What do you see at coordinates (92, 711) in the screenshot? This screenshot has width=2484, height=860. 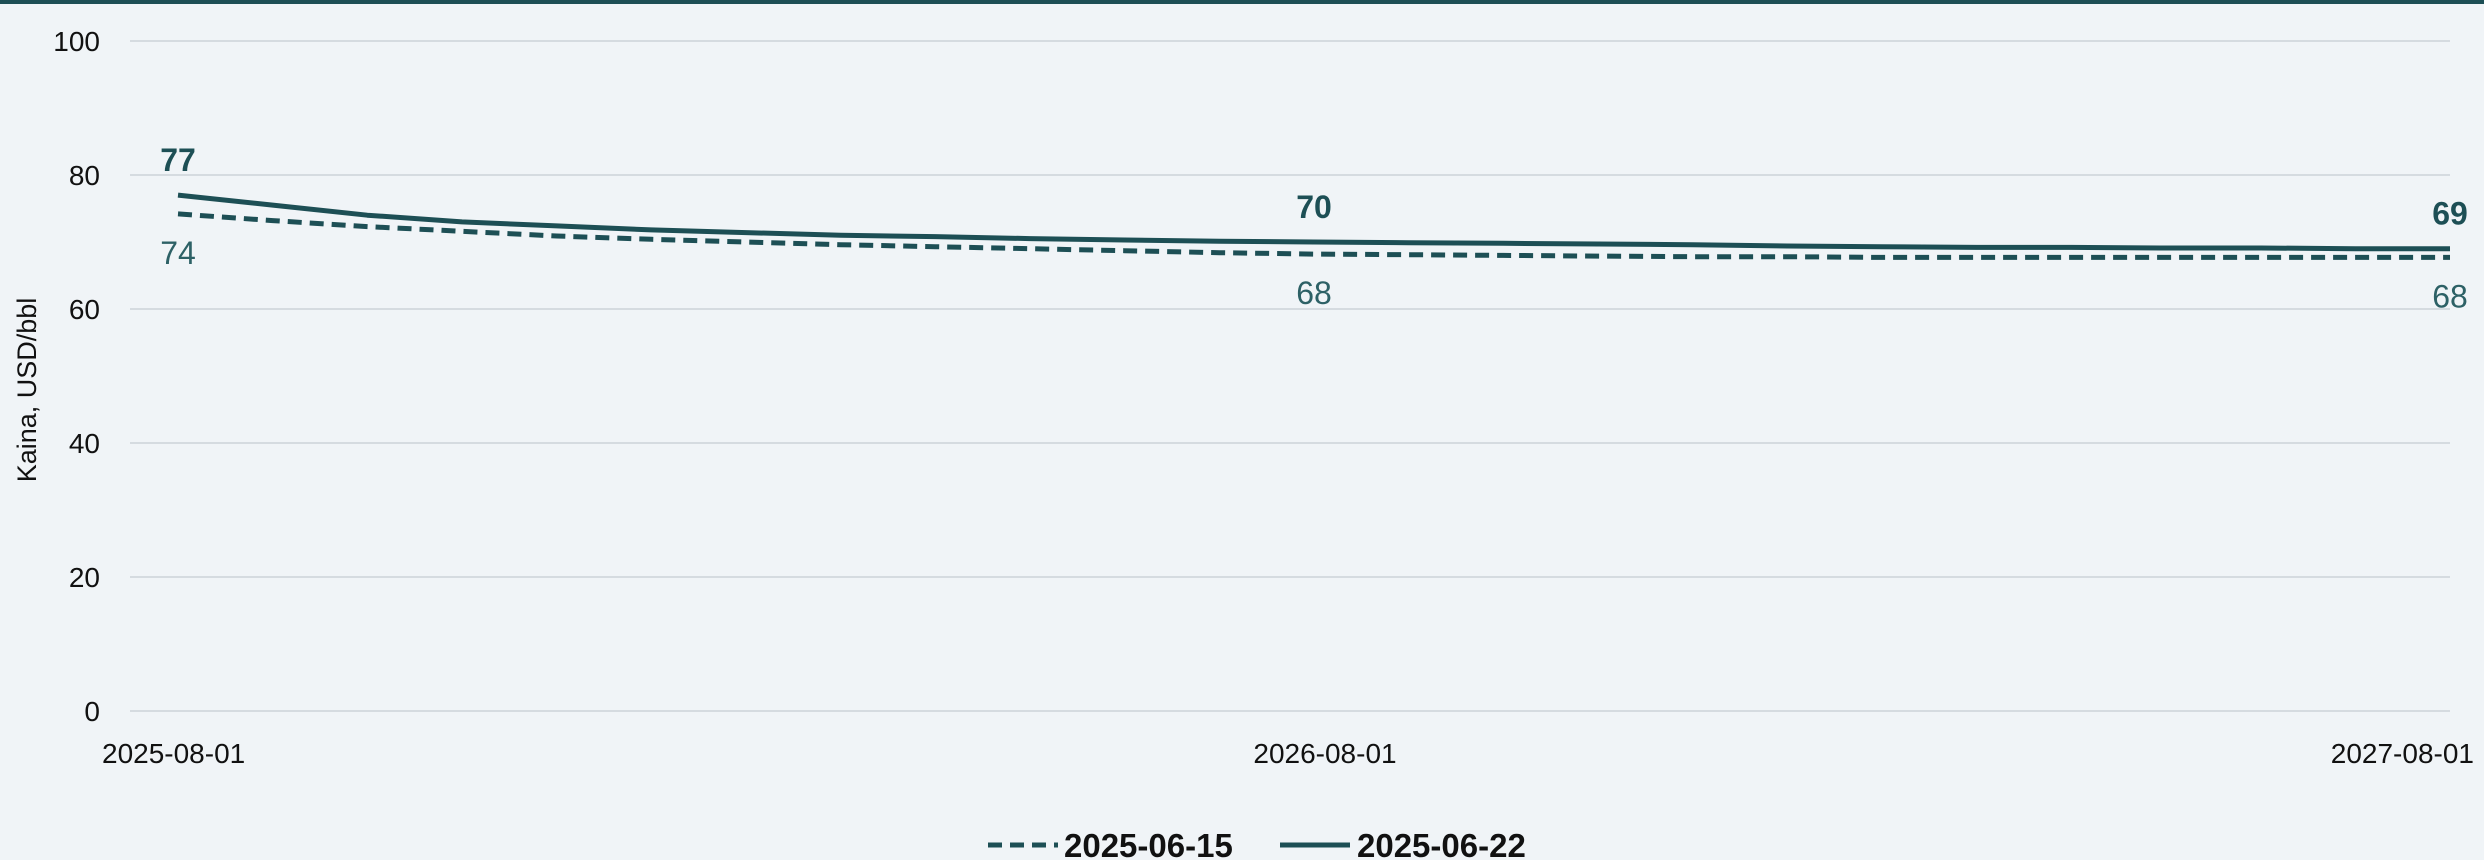 I see `y-tick-label: 0` at bounding box center [92, 711].